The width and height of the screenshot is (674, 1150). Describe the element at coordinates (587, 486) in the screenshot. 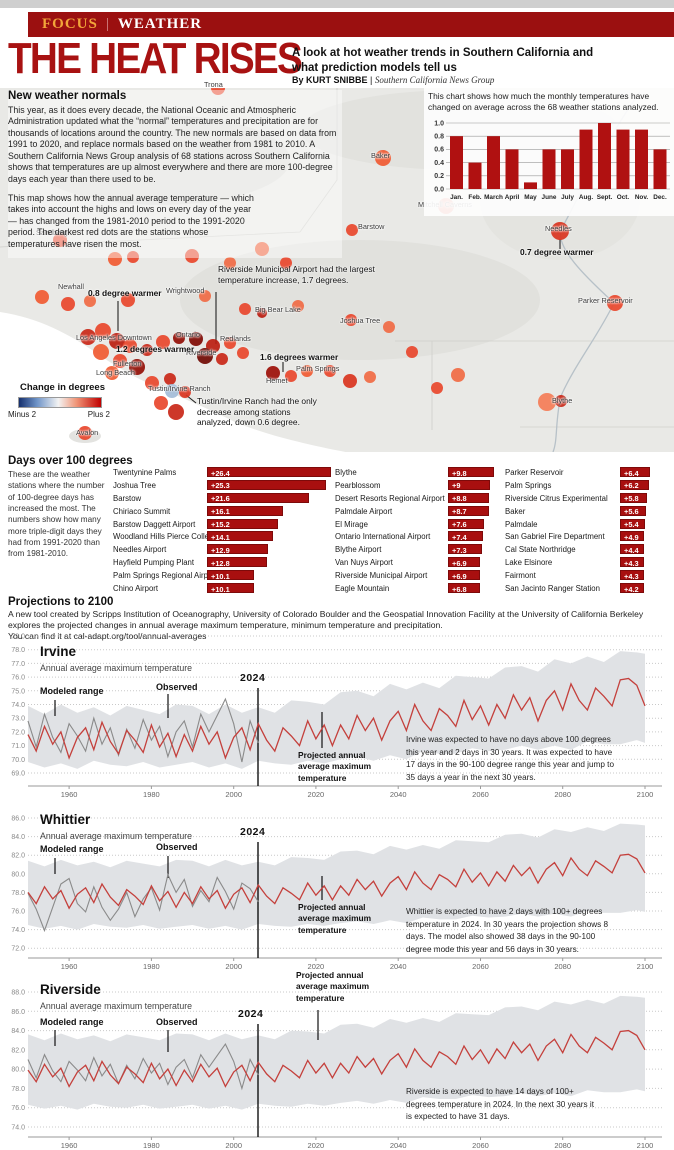

I see `station-row: Palm Springs +6.2` at that location.